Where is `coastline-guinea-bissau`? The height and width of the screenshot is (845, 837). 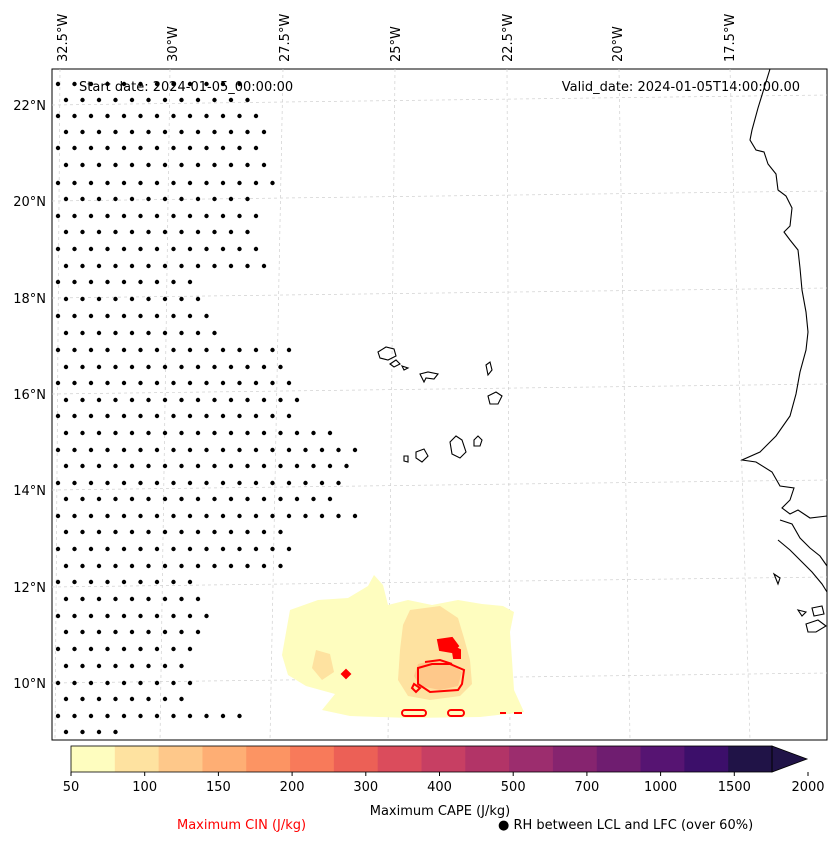
coastline-guinea-bissau is located at coordinates (803, 543).